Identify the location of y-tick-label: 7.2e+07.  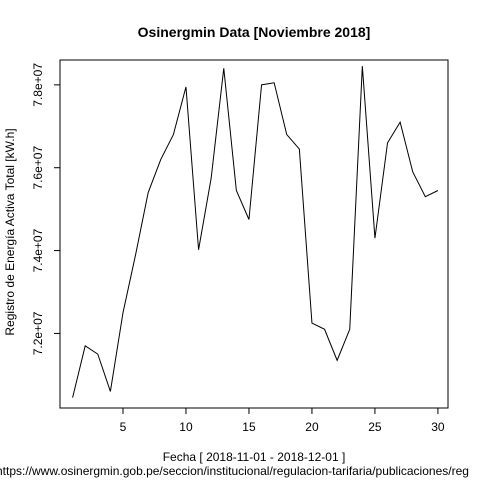
(38, 333).